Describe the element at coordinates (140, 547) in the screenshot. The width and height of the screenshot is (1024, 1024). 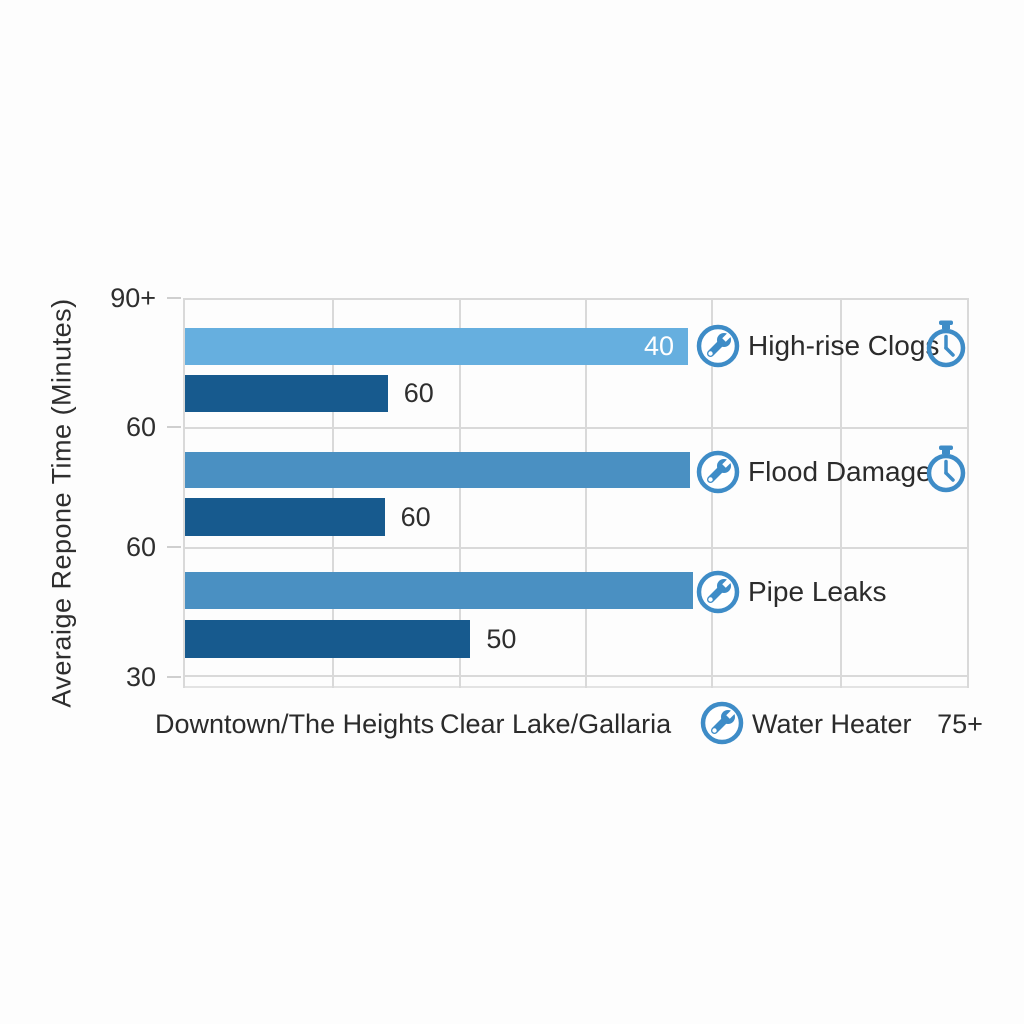
I see `y-tick-60b: 60` at that location.